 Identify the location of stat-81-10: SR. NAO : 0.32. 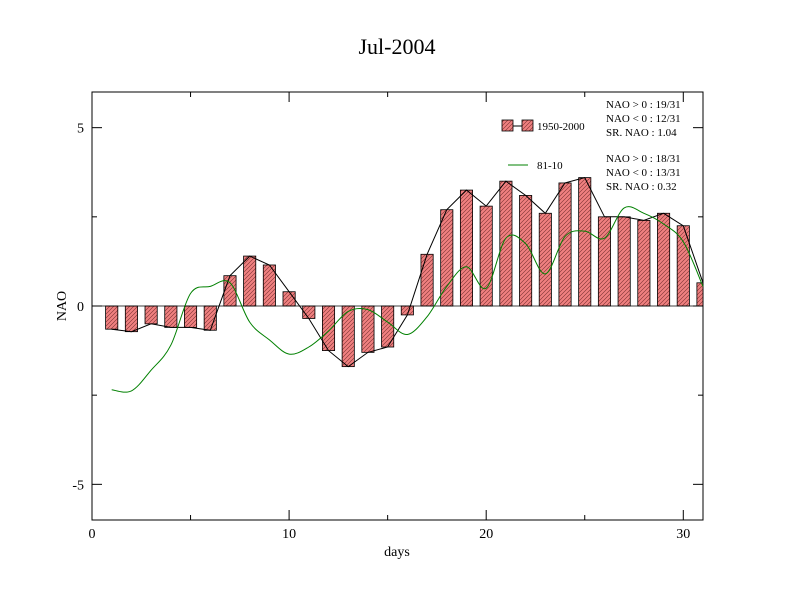
(641, 187).